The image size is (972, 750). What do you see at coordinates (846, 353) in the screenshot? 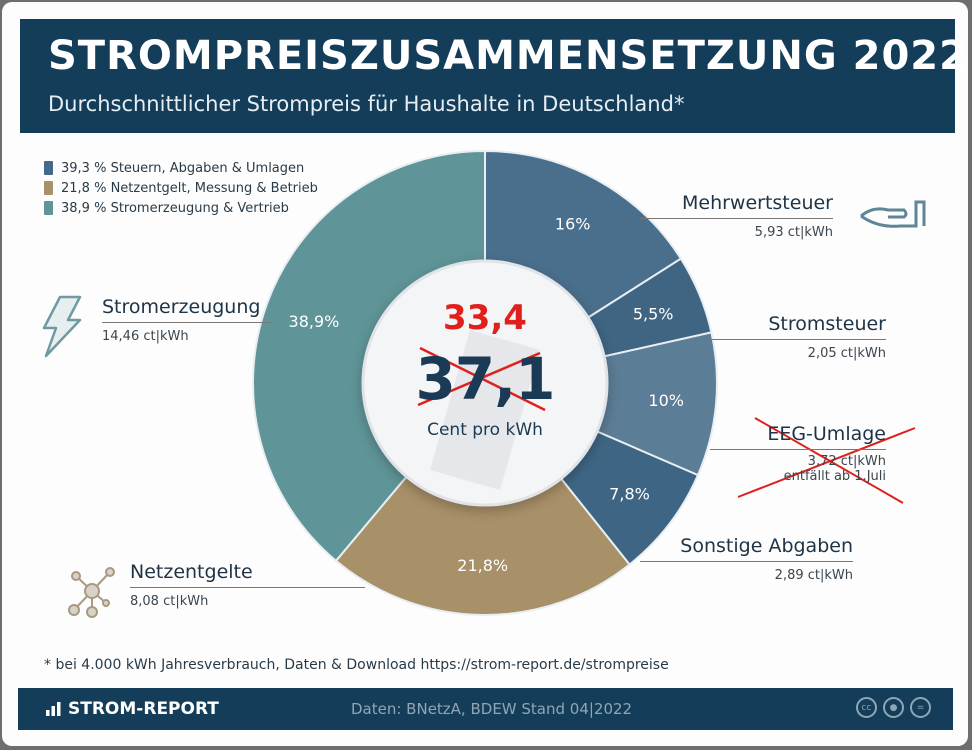
I see `annotation-value: 2,05 ct|kWh` at bounding box center [846, 353].